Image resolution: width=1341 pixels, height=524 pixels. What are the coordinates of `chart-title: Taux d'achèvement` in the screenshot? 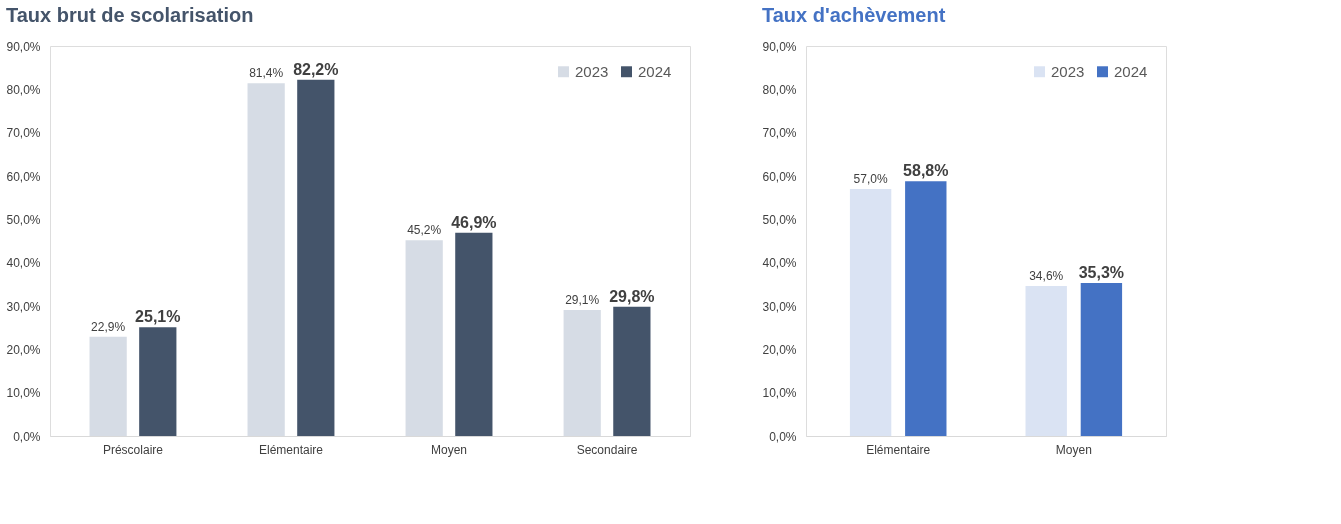 It's located at (853, 15).